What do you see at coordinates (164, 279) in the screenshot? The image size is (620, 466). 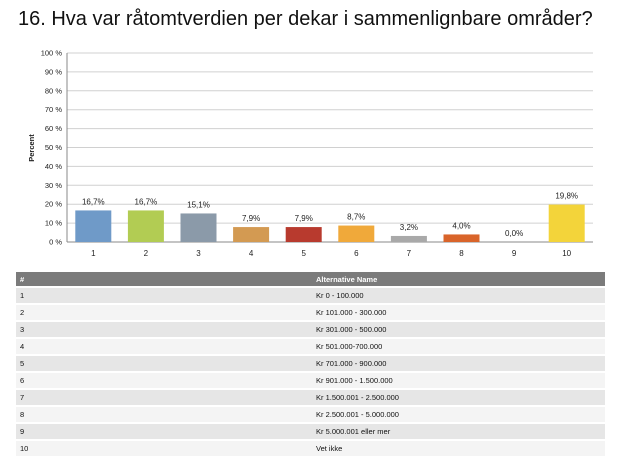 I see `column-header-number: #` at bounding box center [164, 279].